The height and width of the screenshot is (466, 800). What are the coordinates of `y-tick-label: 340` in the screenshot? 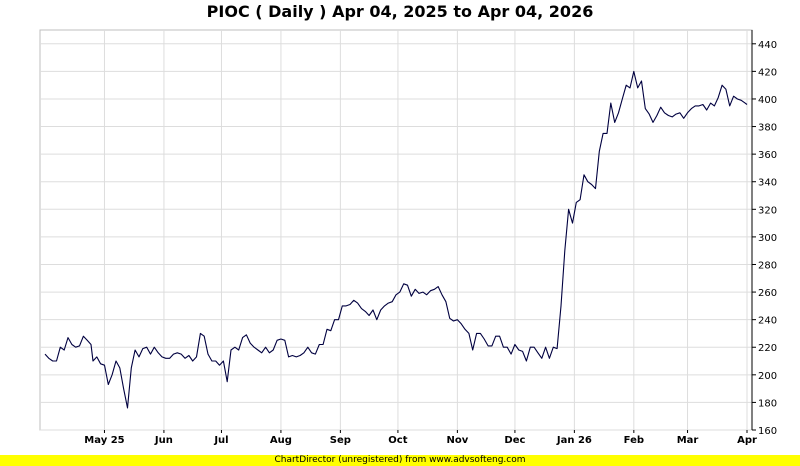 It's located at (767, 183).